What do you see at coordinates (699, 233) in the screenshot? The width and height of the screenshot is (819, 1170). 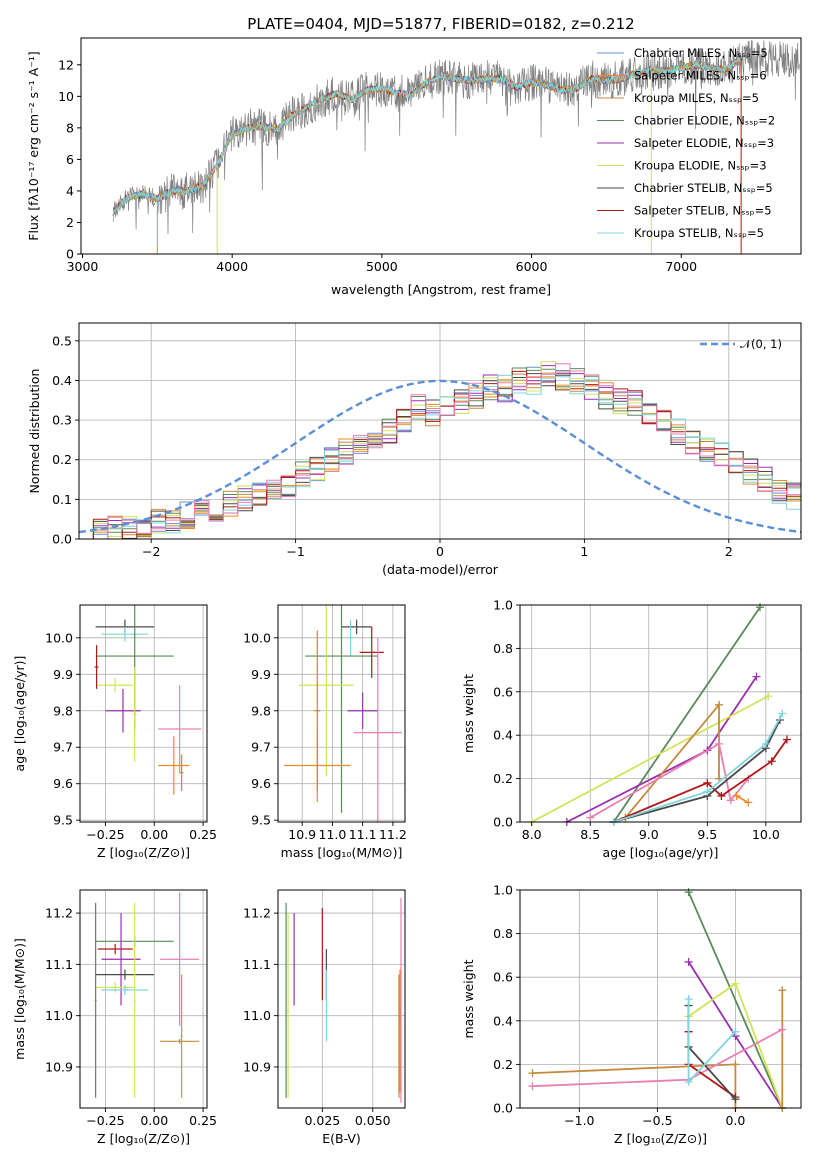 I see `legend-label: Kroupa STELIB, Nₛₛₚ=5` at bounding box center [699, 233].